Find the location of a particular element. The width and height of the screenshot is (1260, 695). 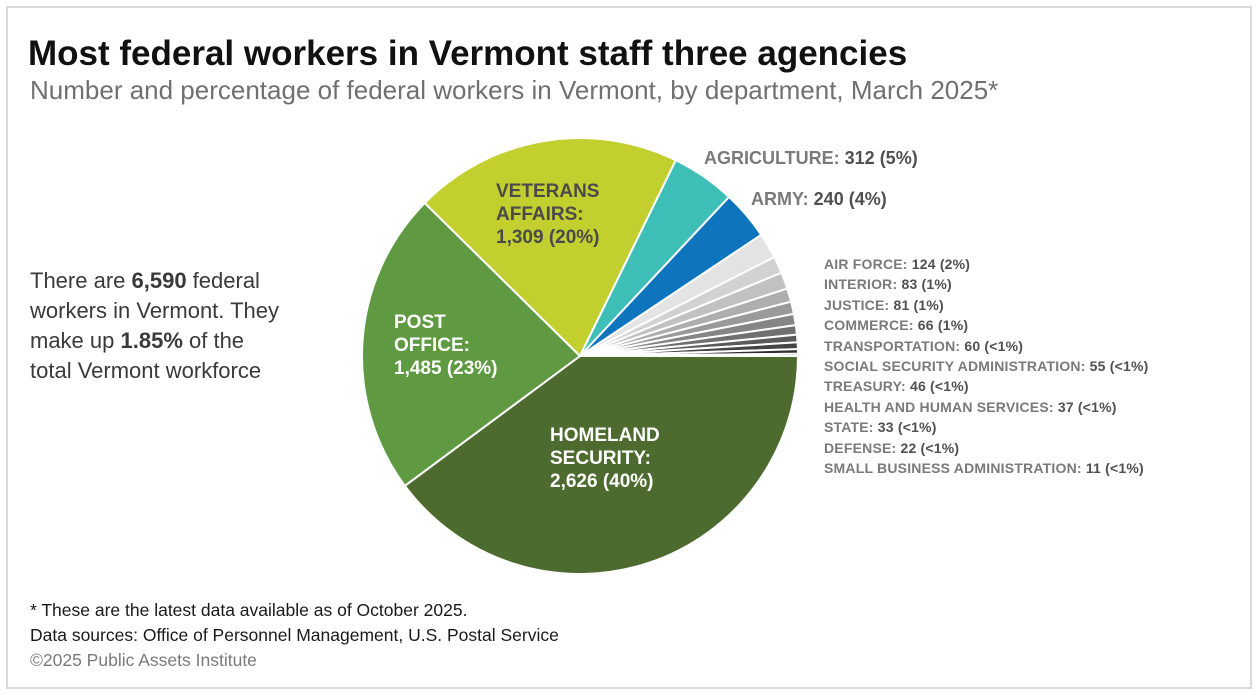

callout-share: 1.85% is located at coordinates (151, 340).